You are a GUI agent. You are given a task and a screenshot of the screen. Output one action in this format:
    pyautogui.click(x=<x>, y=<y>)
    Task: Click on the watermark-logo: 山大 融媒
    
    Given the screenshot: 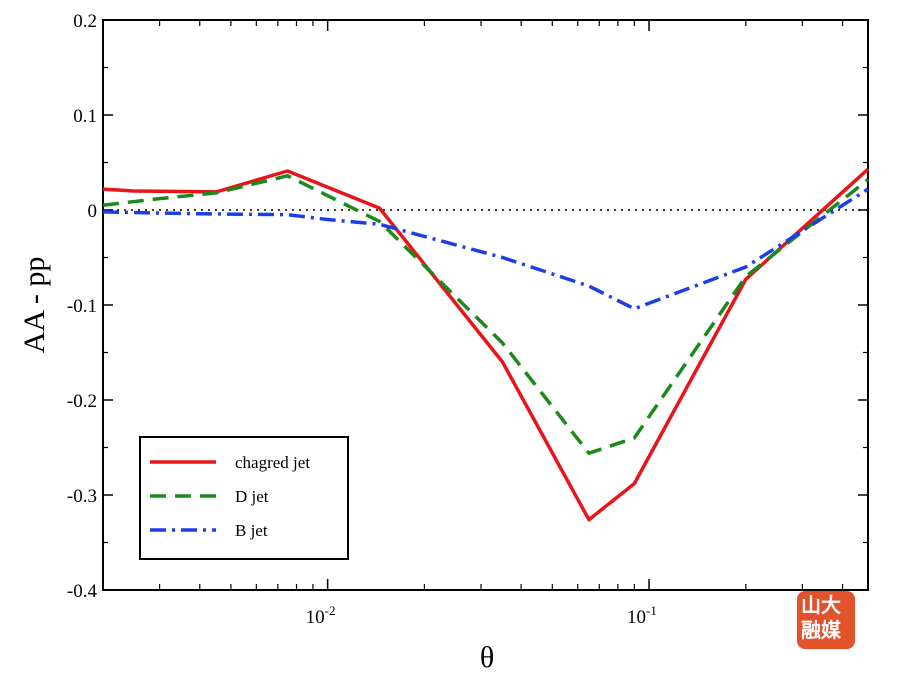 What is the action you would take?
    pyautogui.click(x=826, y=620)
    